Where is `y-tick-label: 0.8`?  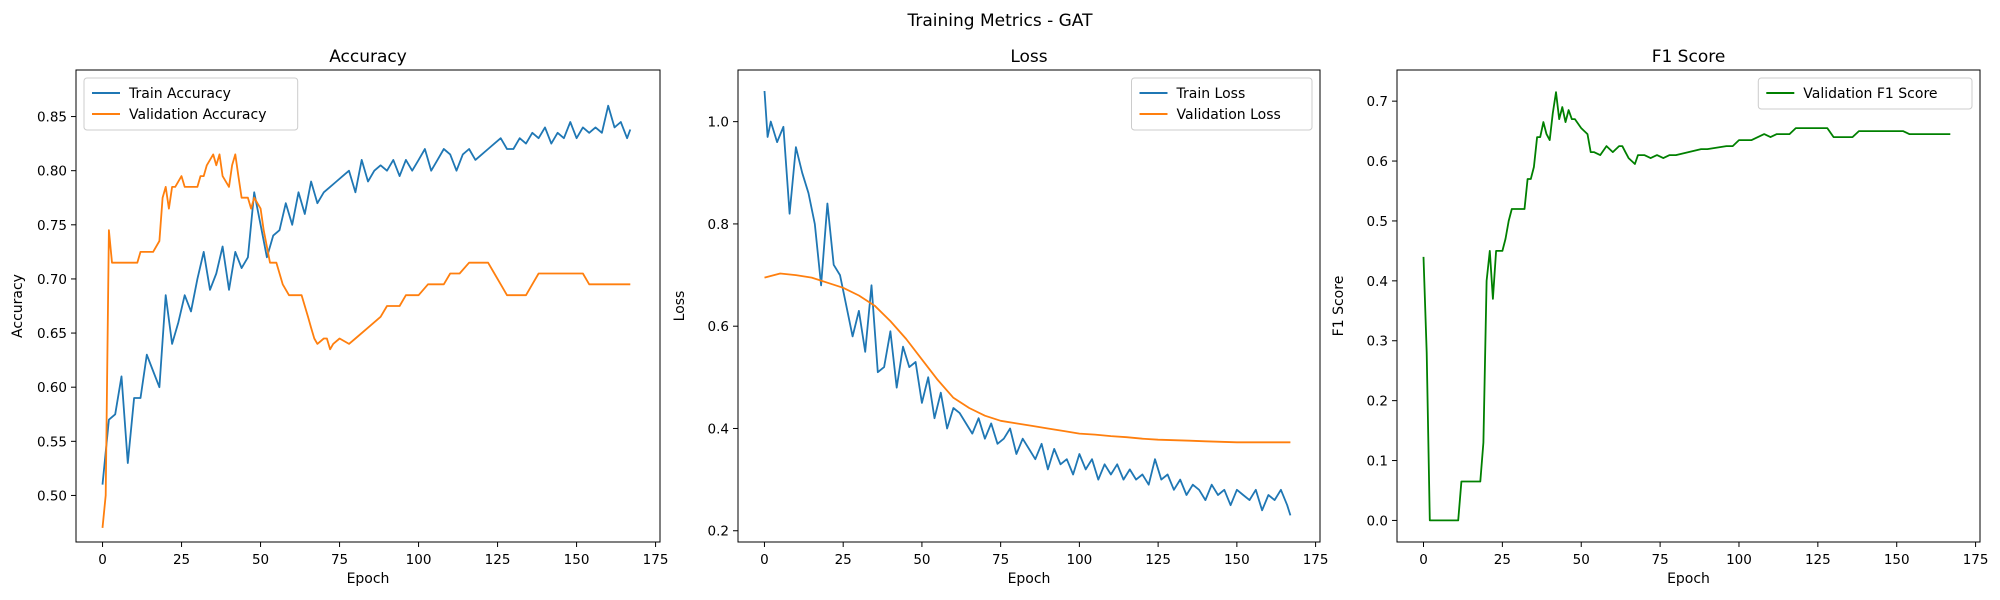
y-tick-label: 0.8 is located at coordinates (718, 225).